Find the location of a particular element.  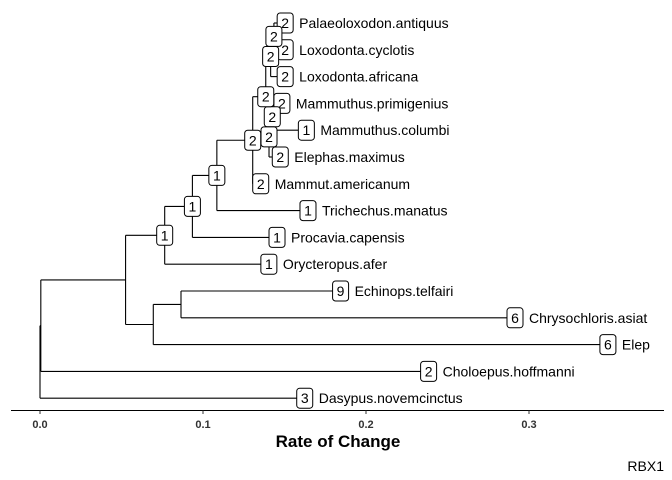

tip-choloepus-hoffmanni: 2 Choloepus.hoffmanni is located at coordinates (497, 371).